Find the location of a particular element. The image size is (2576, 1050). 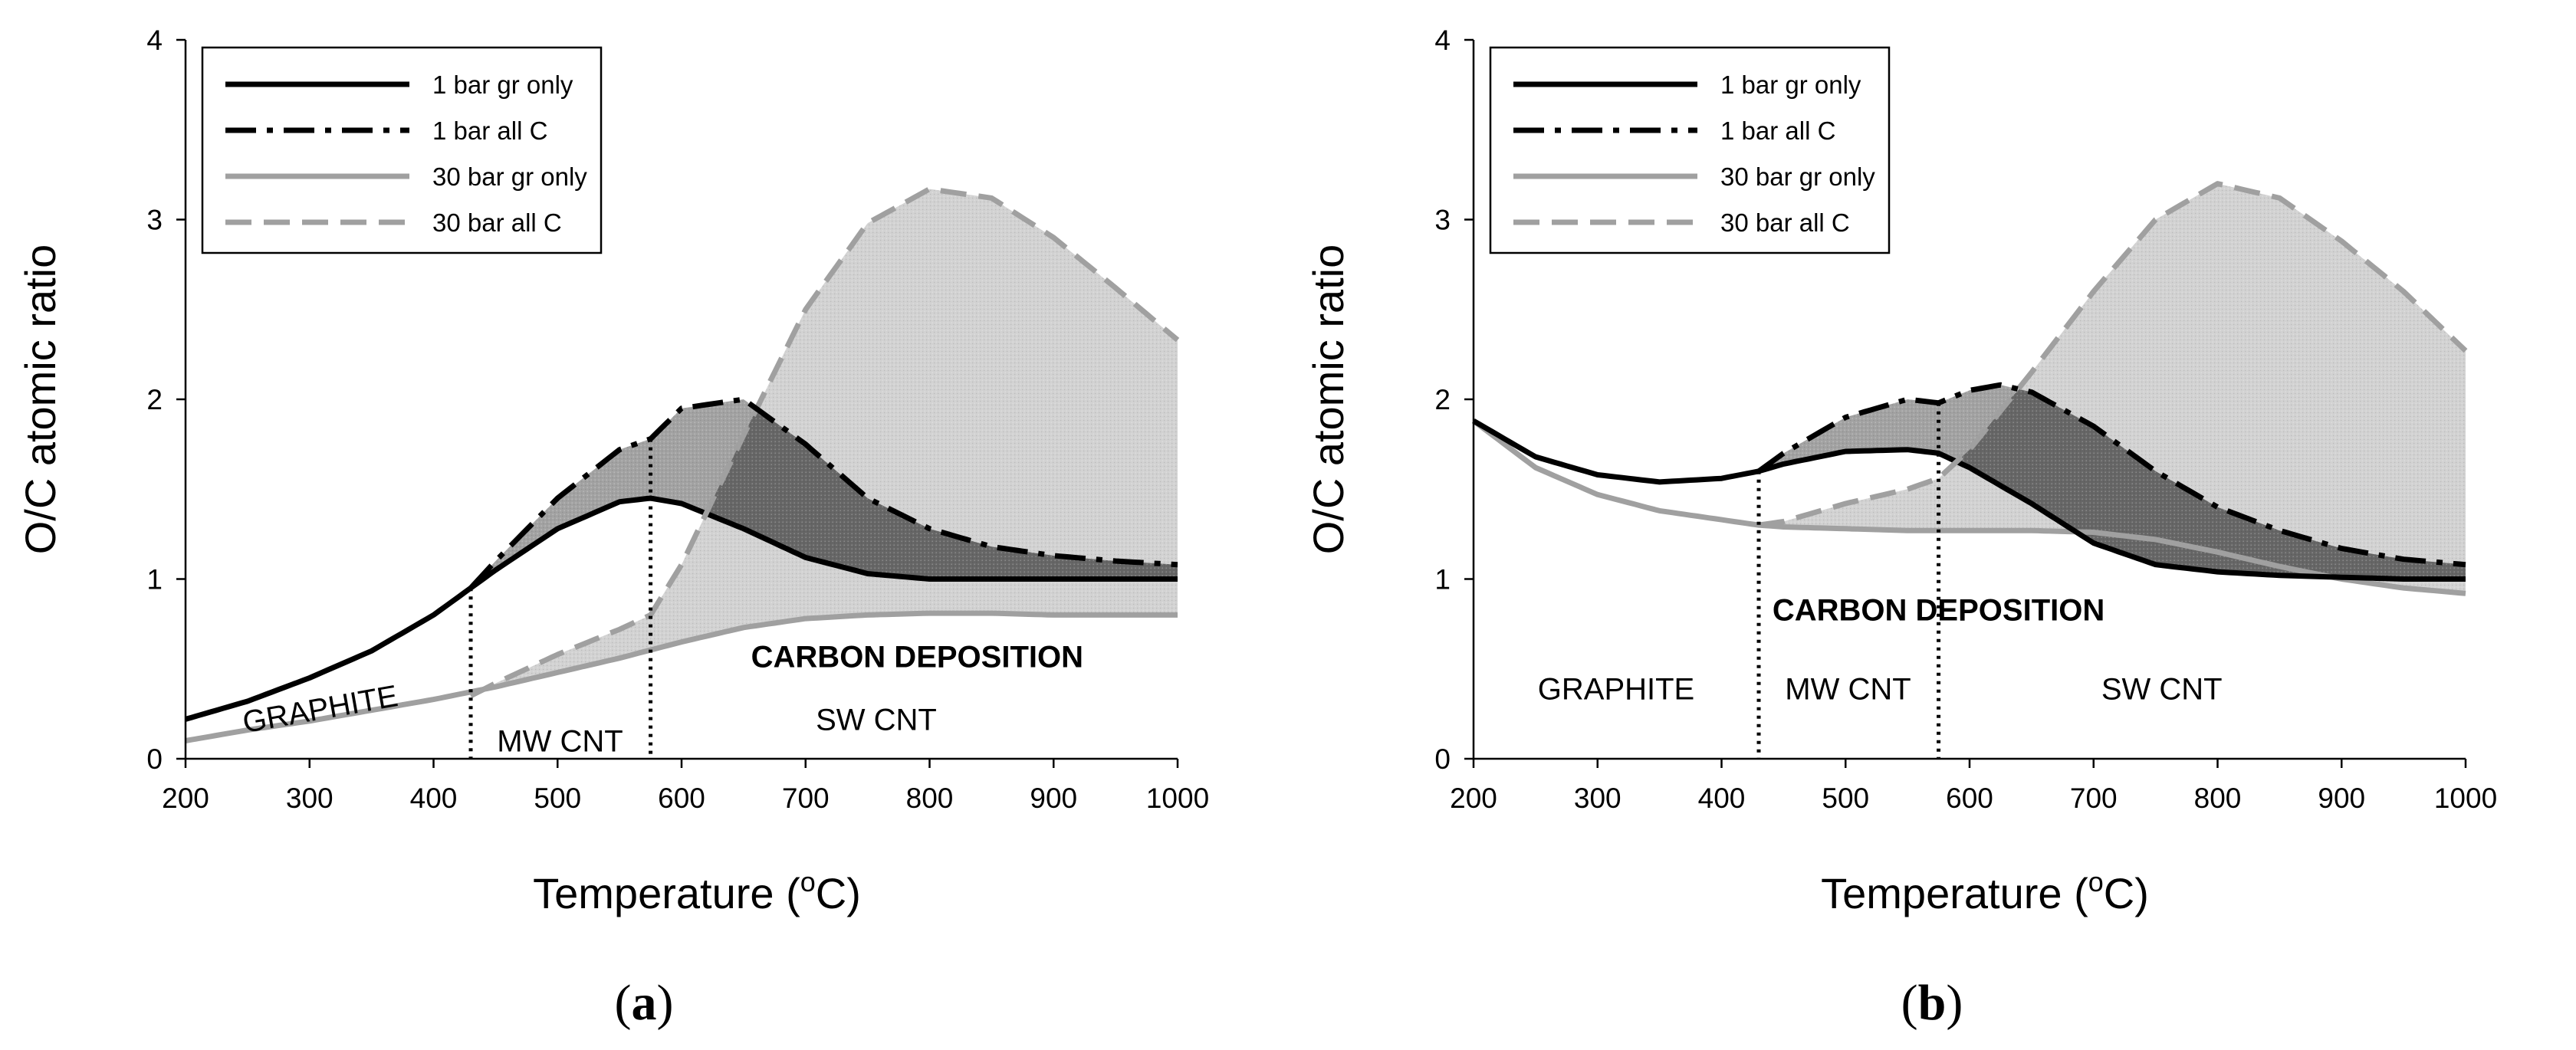

shaded-region-30bar is located at coordinates (2112, 388).